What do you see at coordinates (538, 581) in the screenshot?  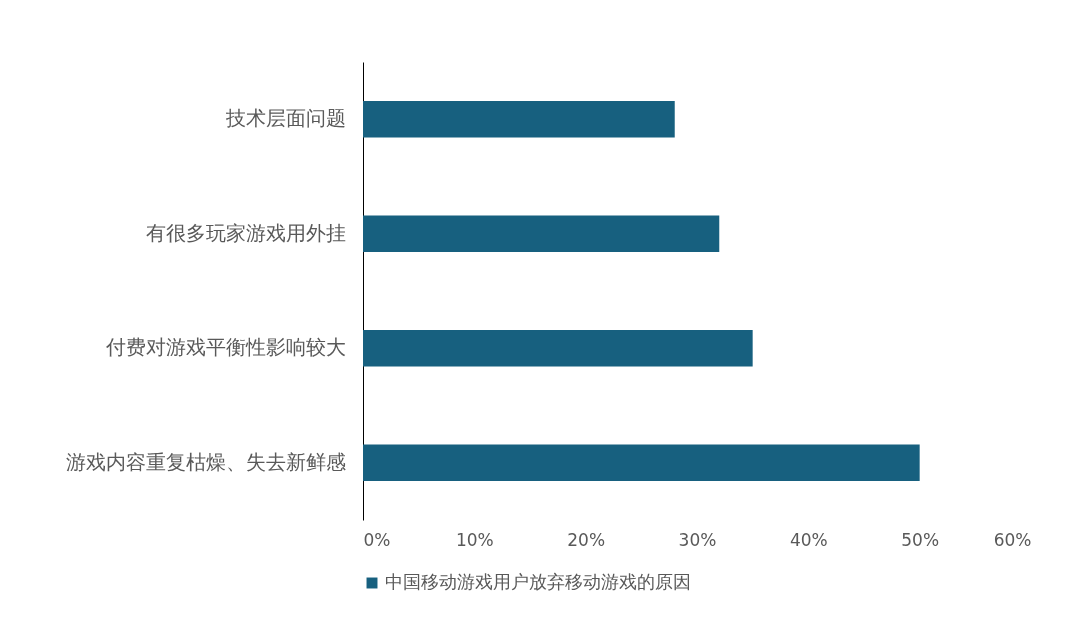 I see `legend-label: 中国移动游戏用户放弃移动游戏的原因` at bounding box center [538, 581].